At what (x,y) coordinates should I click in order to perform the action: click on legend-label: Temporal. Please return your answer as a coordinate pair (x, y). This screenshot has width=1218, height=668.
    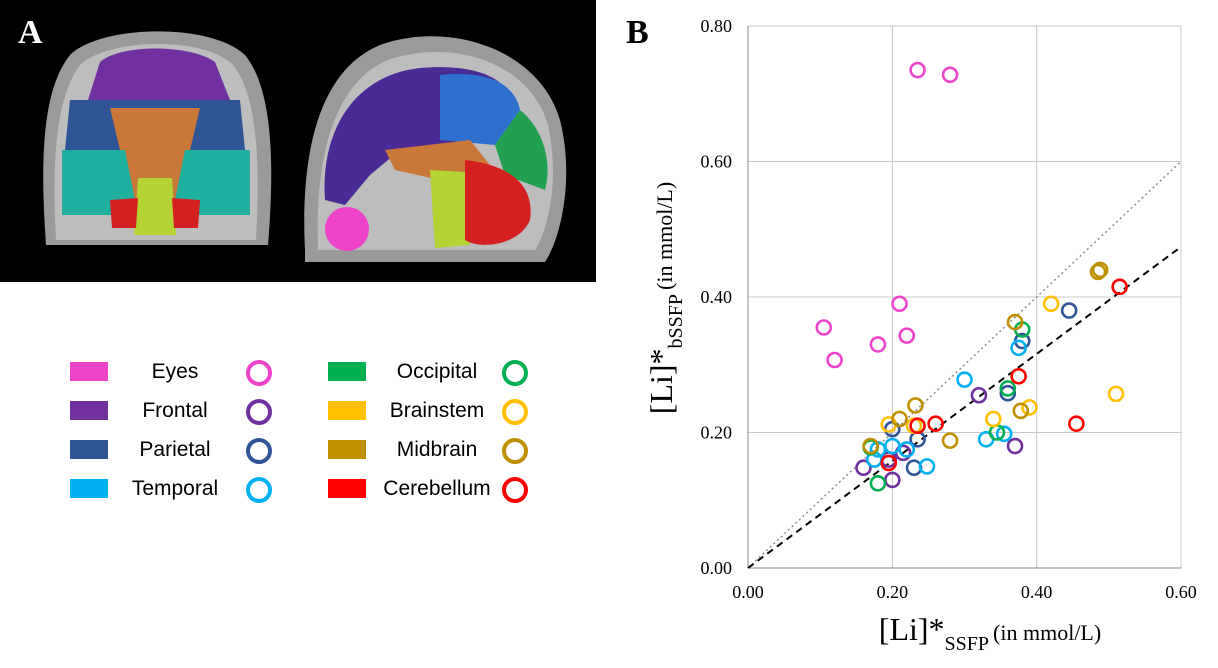
    Looking at the image, I should click on (175, 488).